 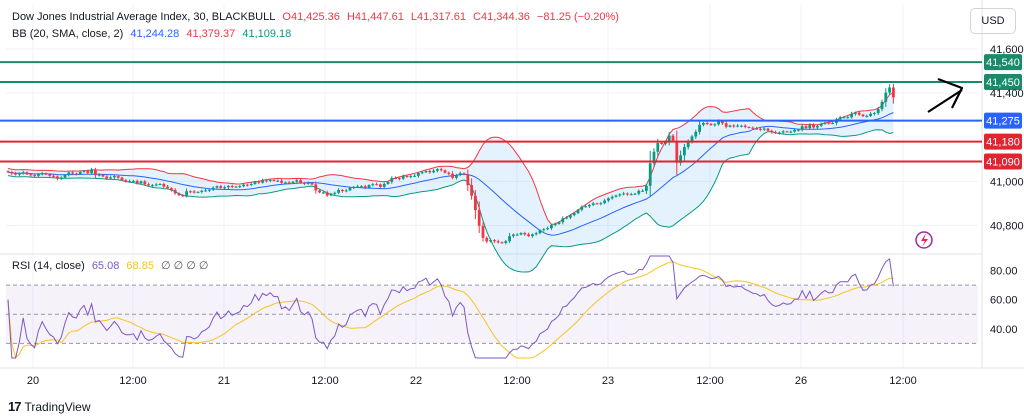 What do you see at coordinates (993, 21) in the screenshot?
I see `currency-button: USD` at bounding box center [993, 21].